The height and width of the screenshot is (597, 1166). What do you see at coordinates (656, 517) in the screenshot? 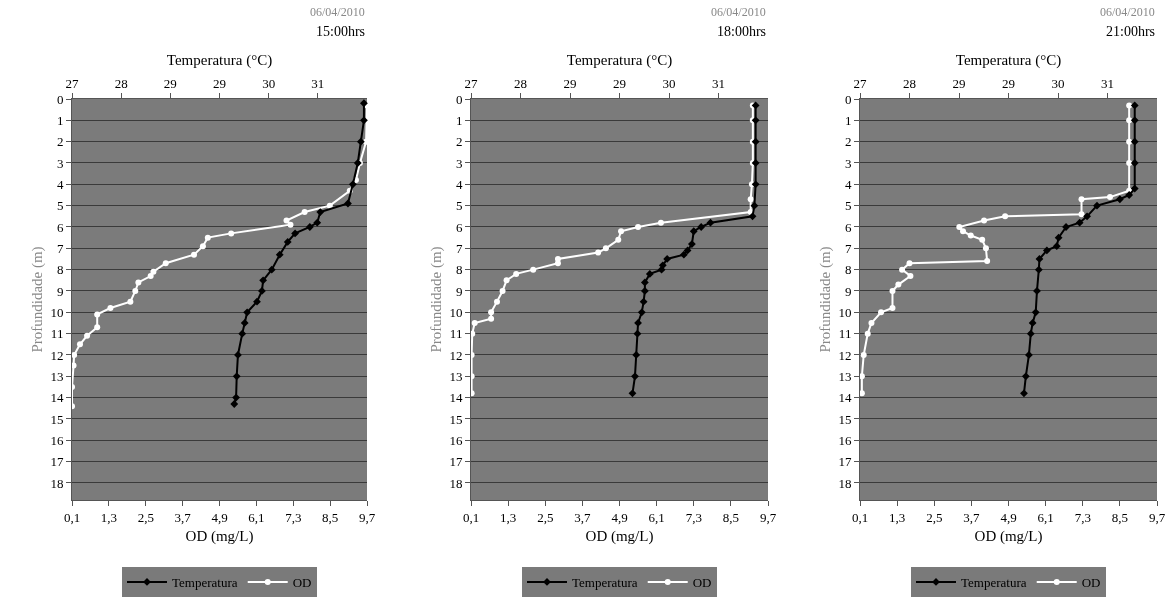
I see `x-tick-label: 6,1` at bounding box center [656, 517].